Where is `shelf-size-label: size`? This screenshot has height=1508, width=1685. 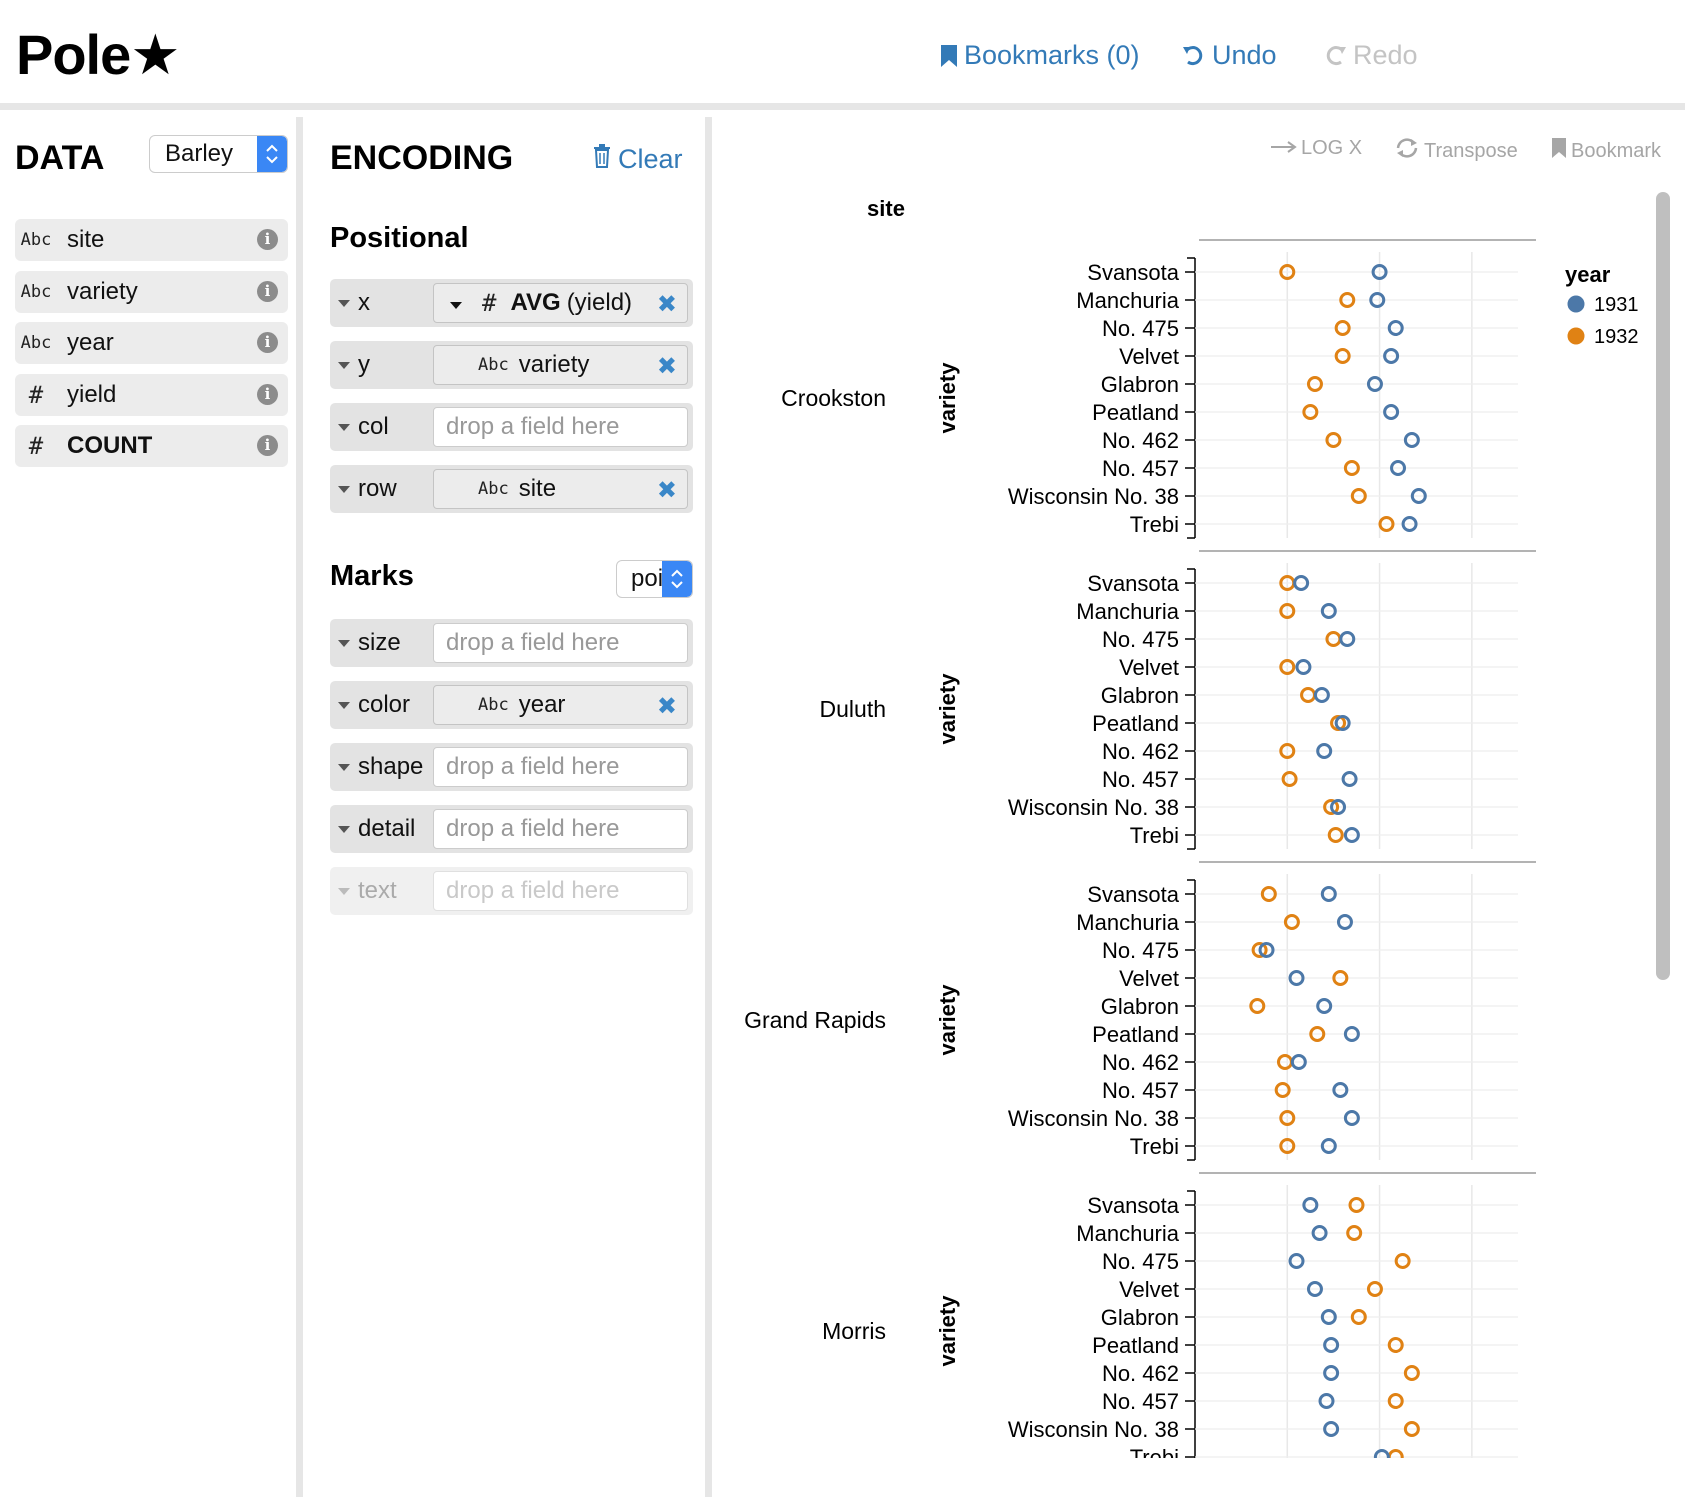
shelf-size-label: size is located at coordinates (369, 643).